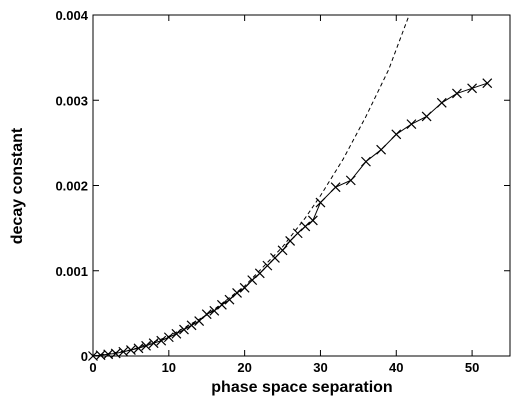 This screenshot has width=514, height=403. I want to click on x-tick-label: 30, so click(320, 367).